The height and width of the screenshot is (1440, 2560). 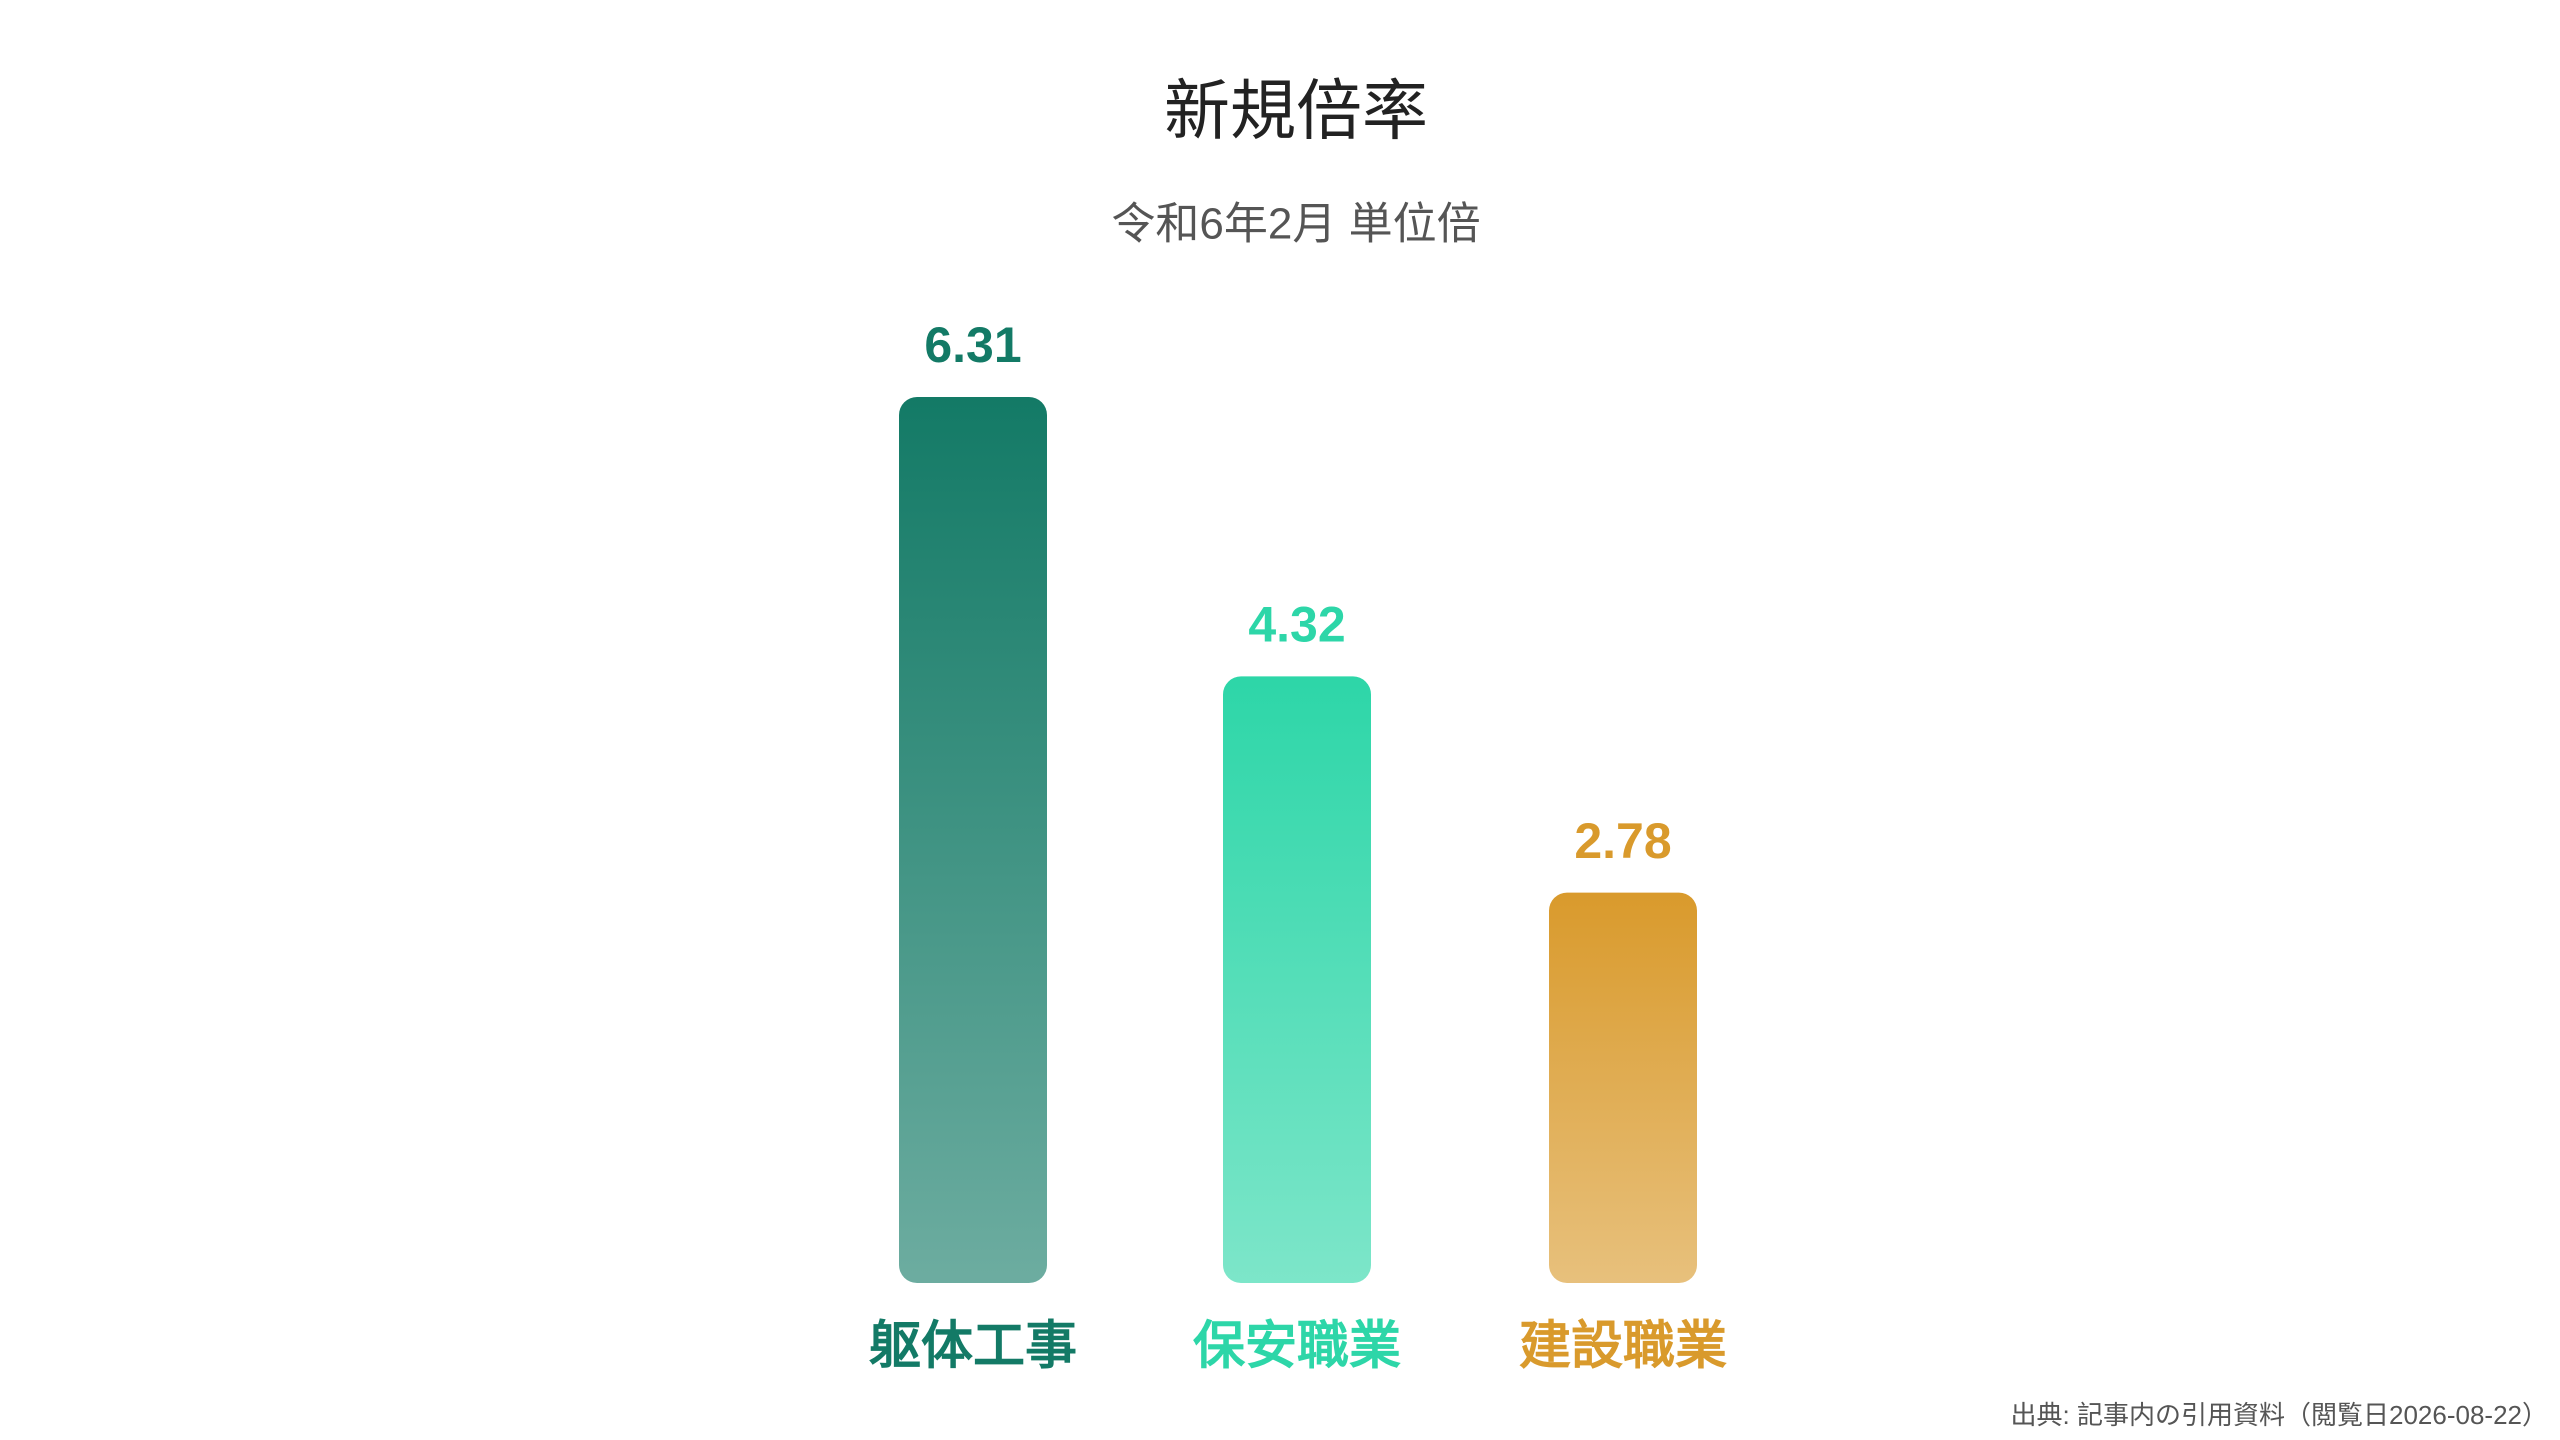 I want to click on x-tick-label: 躯体工事, so click(x=973, y=1347).